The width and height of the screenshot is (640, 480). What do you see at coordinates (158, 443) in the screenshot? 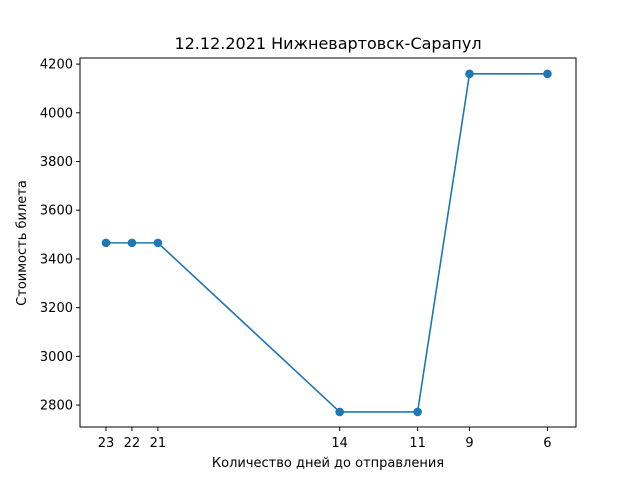
I see `x-tick-label: 21` at bounding box center [158, 443].